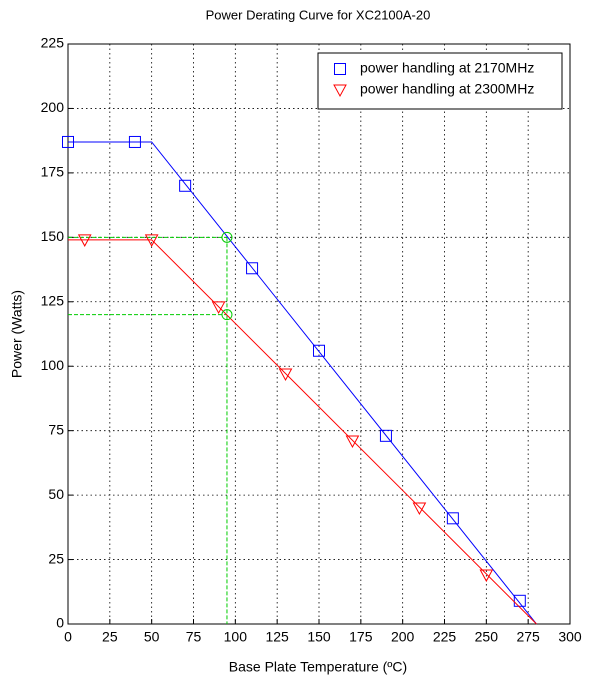  I want to click on x-axis-label: Base Plate Temperature (ºC), so click(318, 667).